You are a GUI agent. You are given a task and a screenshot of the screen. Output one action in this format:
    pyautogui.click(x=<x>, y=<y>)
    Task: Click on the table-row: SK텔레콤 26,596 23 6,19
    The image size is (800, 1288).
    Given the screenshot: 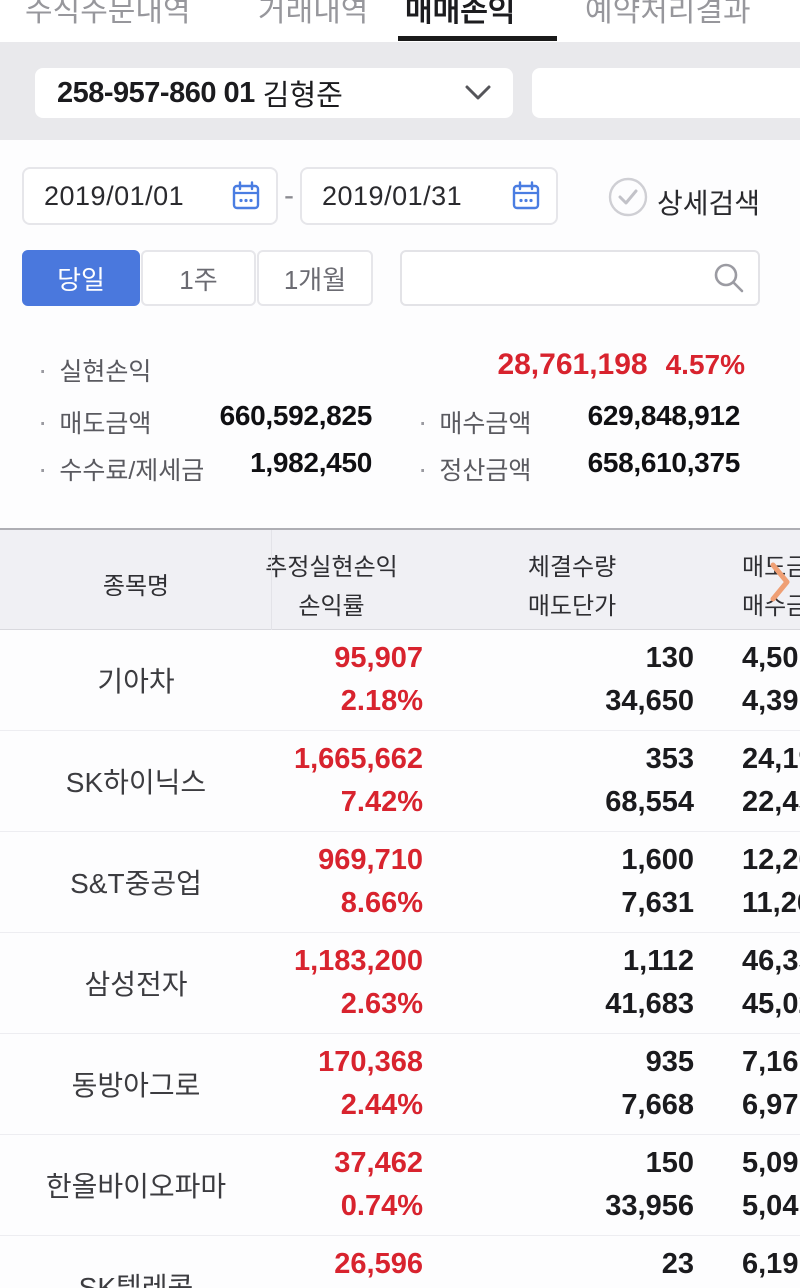 What is the action you would take?
    pyautogui.click(x=400, y=1262)
    